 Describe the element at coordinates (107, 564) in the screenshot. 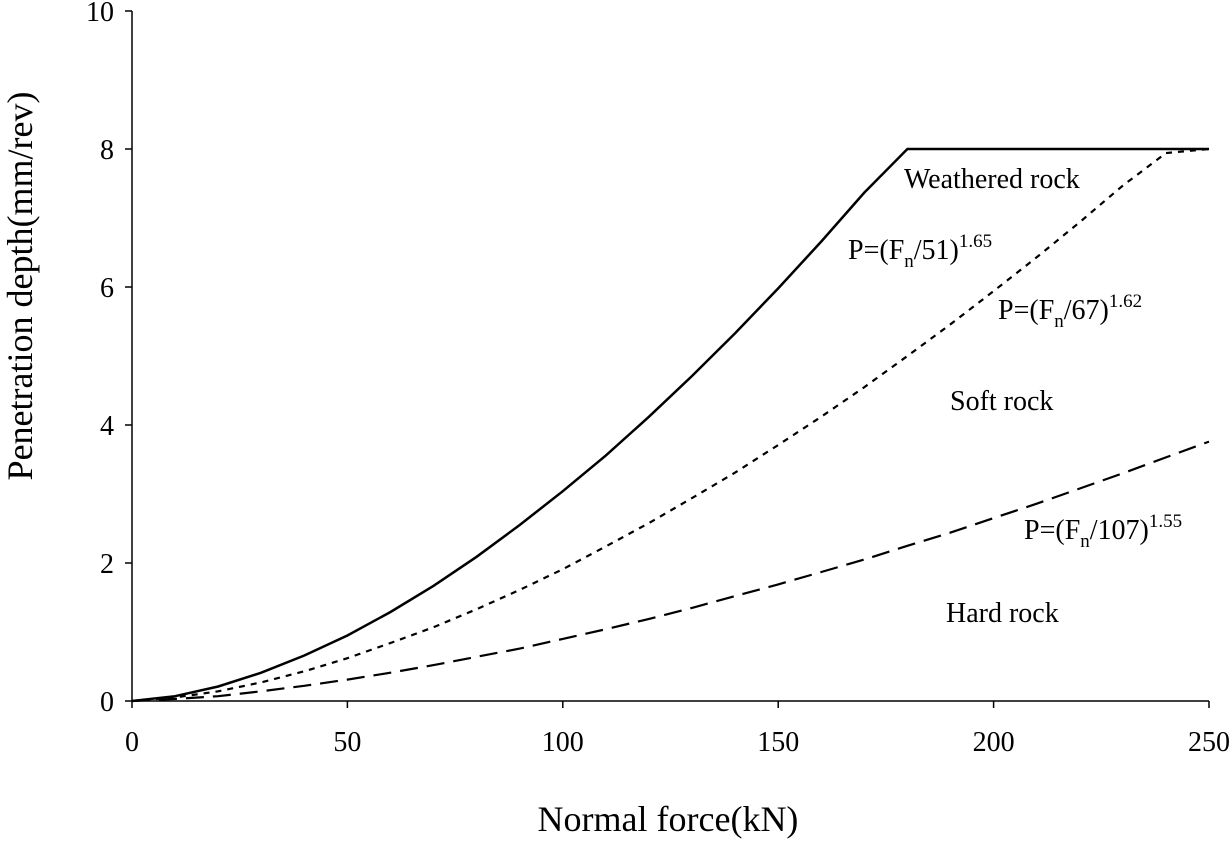

I see `y-tick-label: 2` at that location.